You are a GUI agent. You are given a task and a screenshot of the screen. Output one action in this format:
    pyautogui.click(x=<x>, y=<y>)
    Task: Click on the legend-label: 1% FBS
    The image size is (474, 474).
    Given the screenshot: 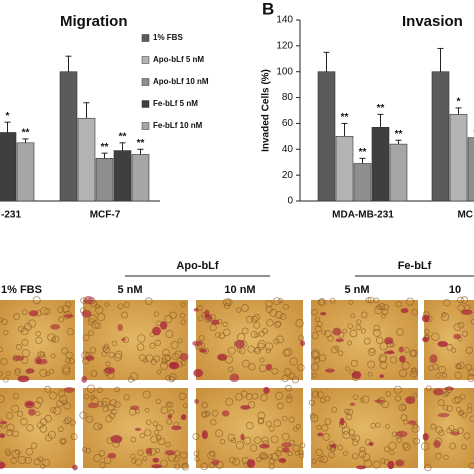 What is the action you would take?
    pyautogui.click(x=168, y=37)
    